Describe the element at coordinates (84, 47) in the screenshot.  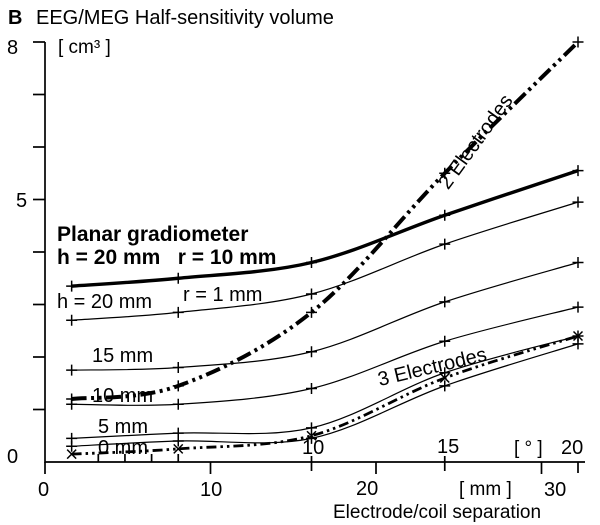
I see `y-axis-unit: [ cm³ ]` at that location.